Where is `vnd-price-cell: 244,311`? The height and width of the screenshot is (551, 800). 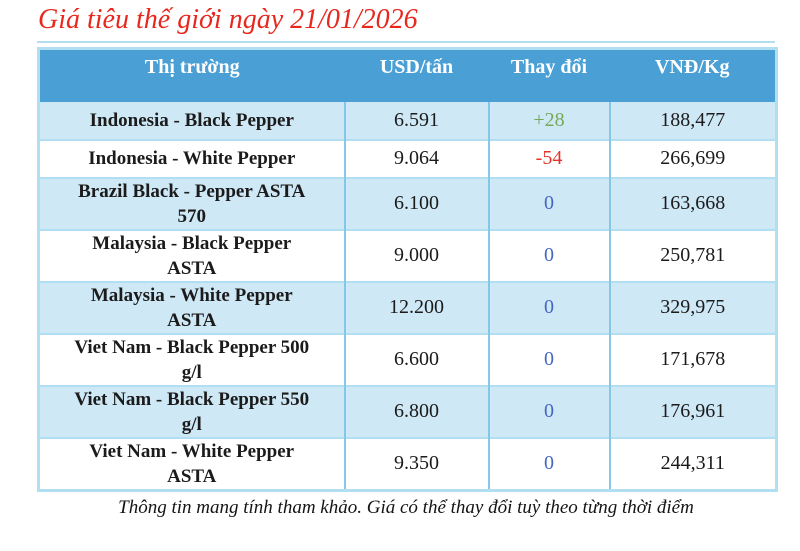
vnd-price-cell: 244,311 is located at coordinates (692, 463).